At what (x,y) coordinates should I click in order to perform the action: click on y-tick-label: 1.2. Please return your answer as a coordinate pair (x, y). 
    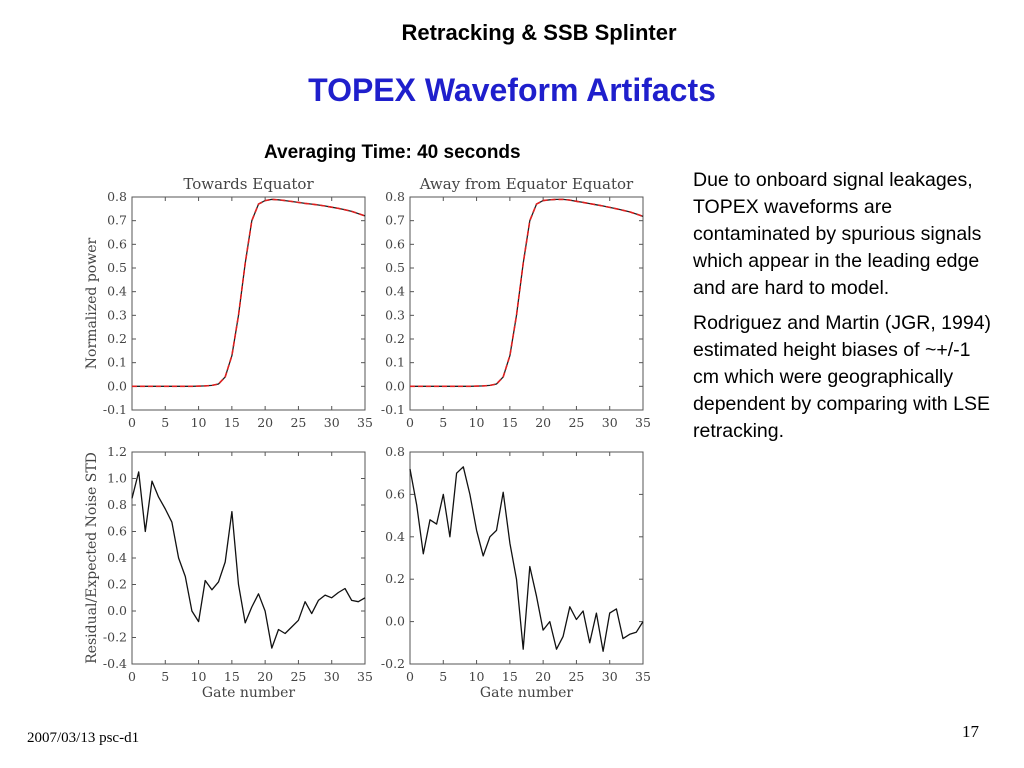
    Looking at the image, I should click on (117, 451).